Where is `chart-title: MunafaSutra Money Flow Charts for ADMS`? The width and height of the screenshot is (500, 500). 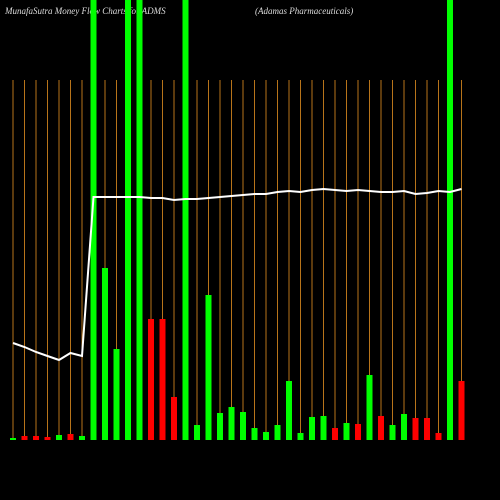 chart-title: MunafaSutra Money Flow Charts for ADMS is located at coordinates (85, 11).